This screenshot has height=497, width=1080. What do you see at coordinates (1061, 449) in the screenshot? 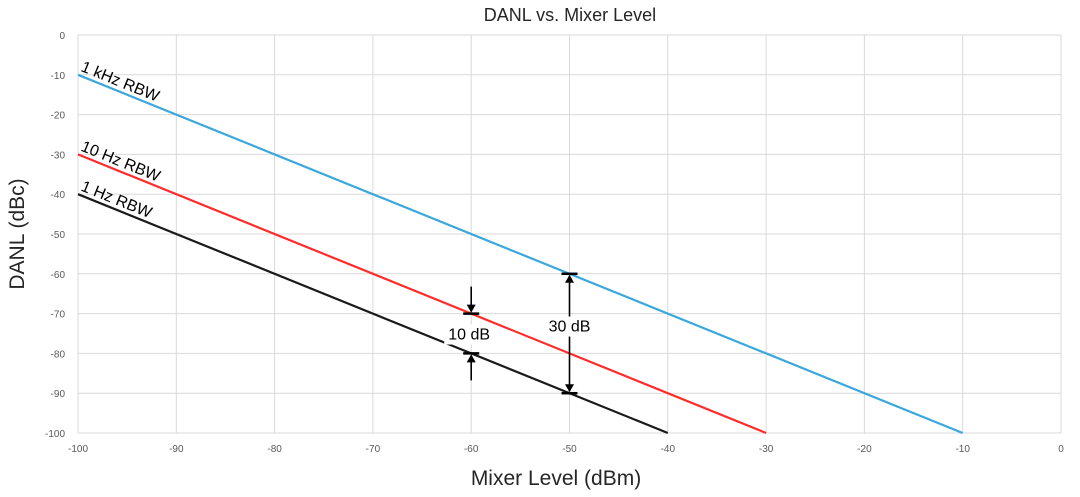
I see `x-tick-label: 0` at bounding box center [1061, 449].